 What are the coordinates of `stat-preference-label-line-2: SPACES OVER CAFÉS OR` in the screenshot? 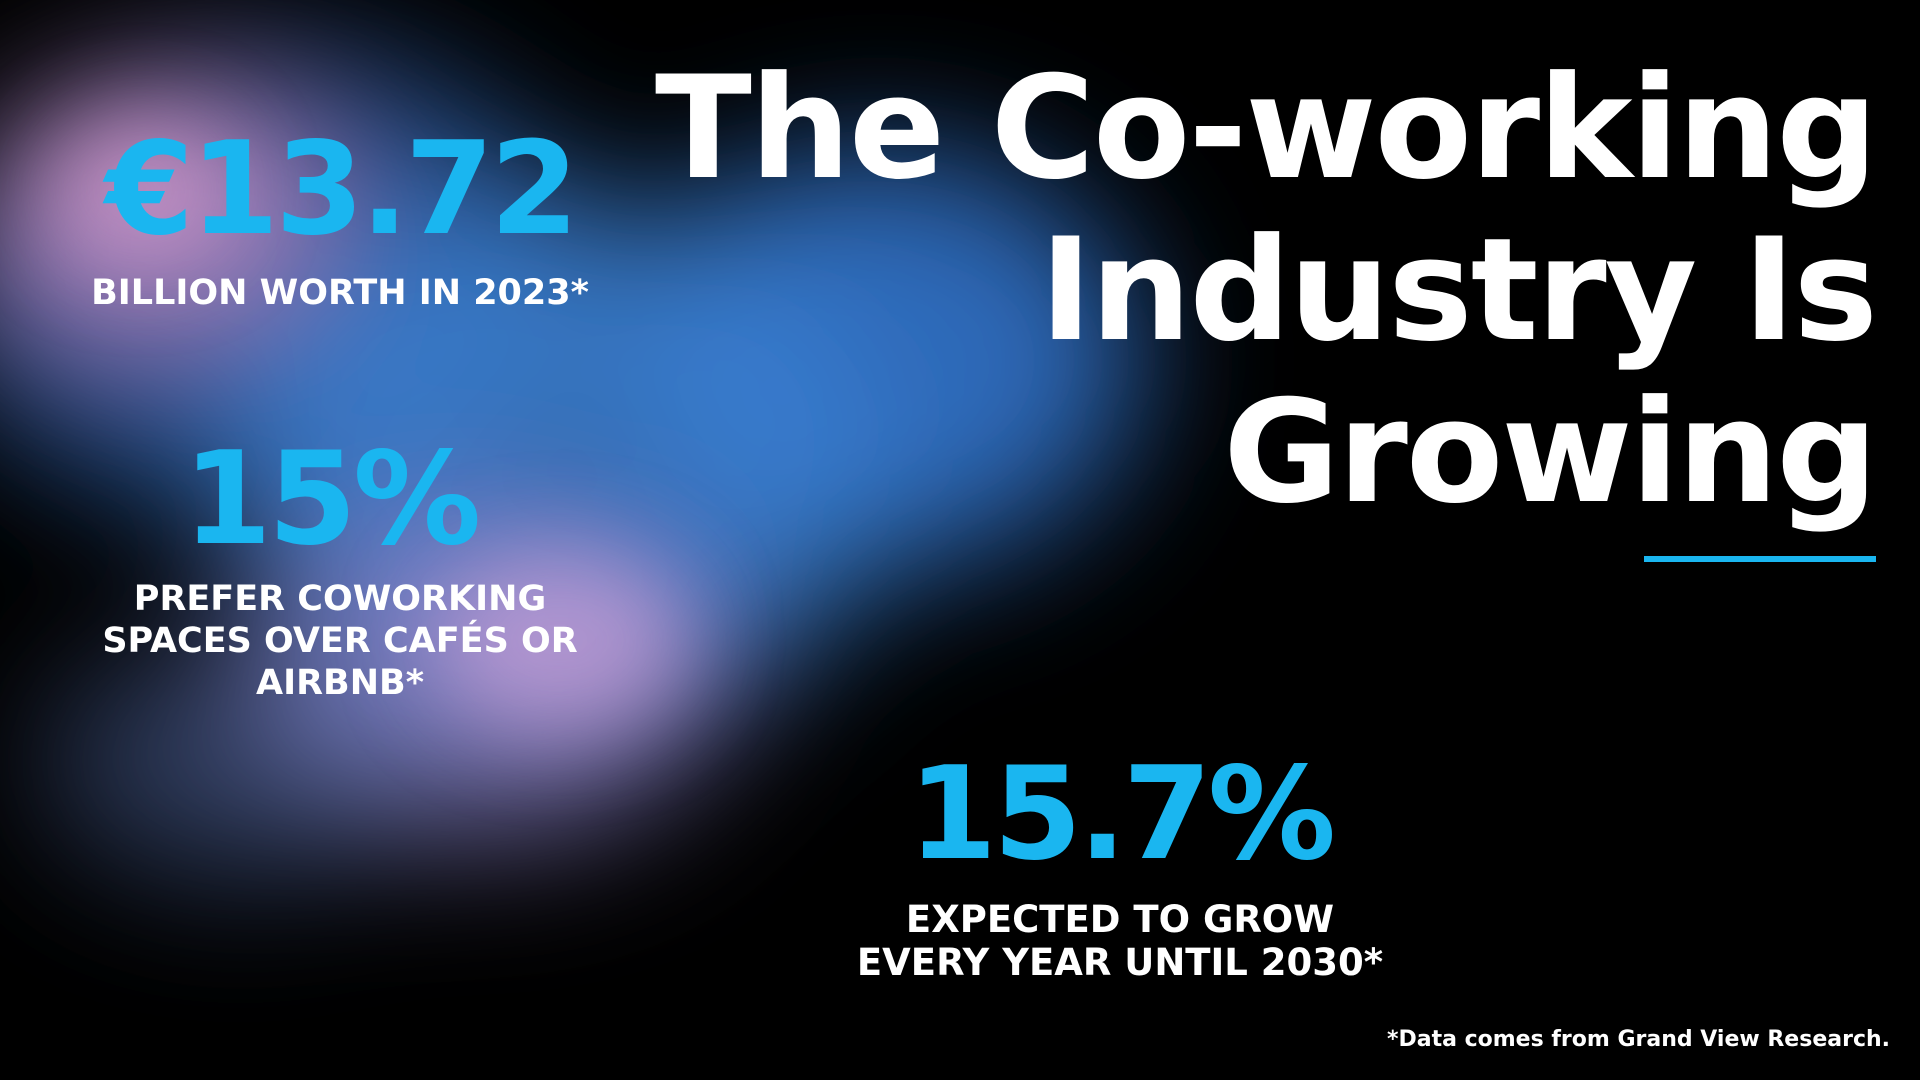 It's located at (340, 641).